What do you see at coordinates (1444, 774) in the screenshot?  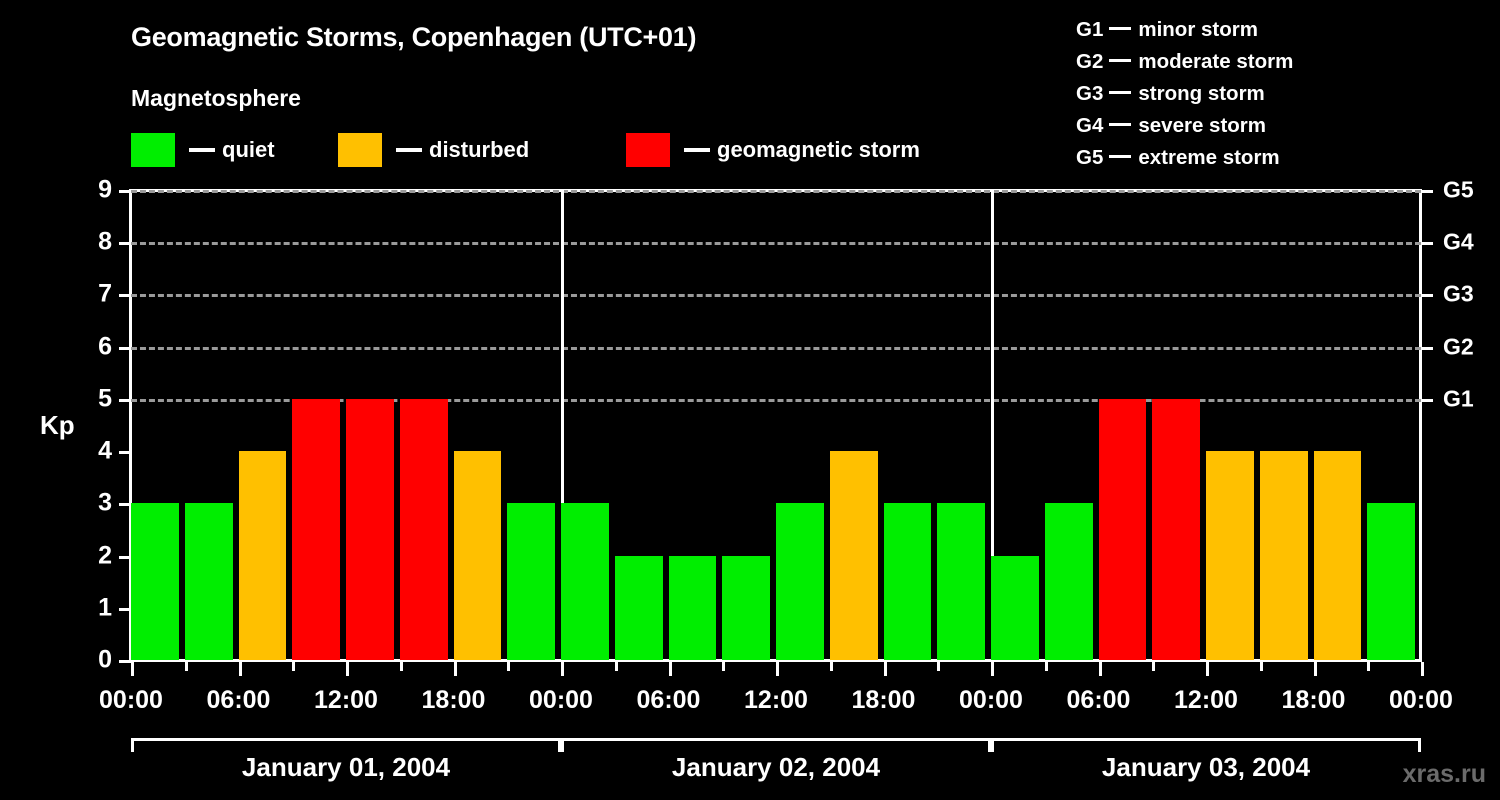 I see `watermark: xras.ru` at bounding box center [1444, 774].